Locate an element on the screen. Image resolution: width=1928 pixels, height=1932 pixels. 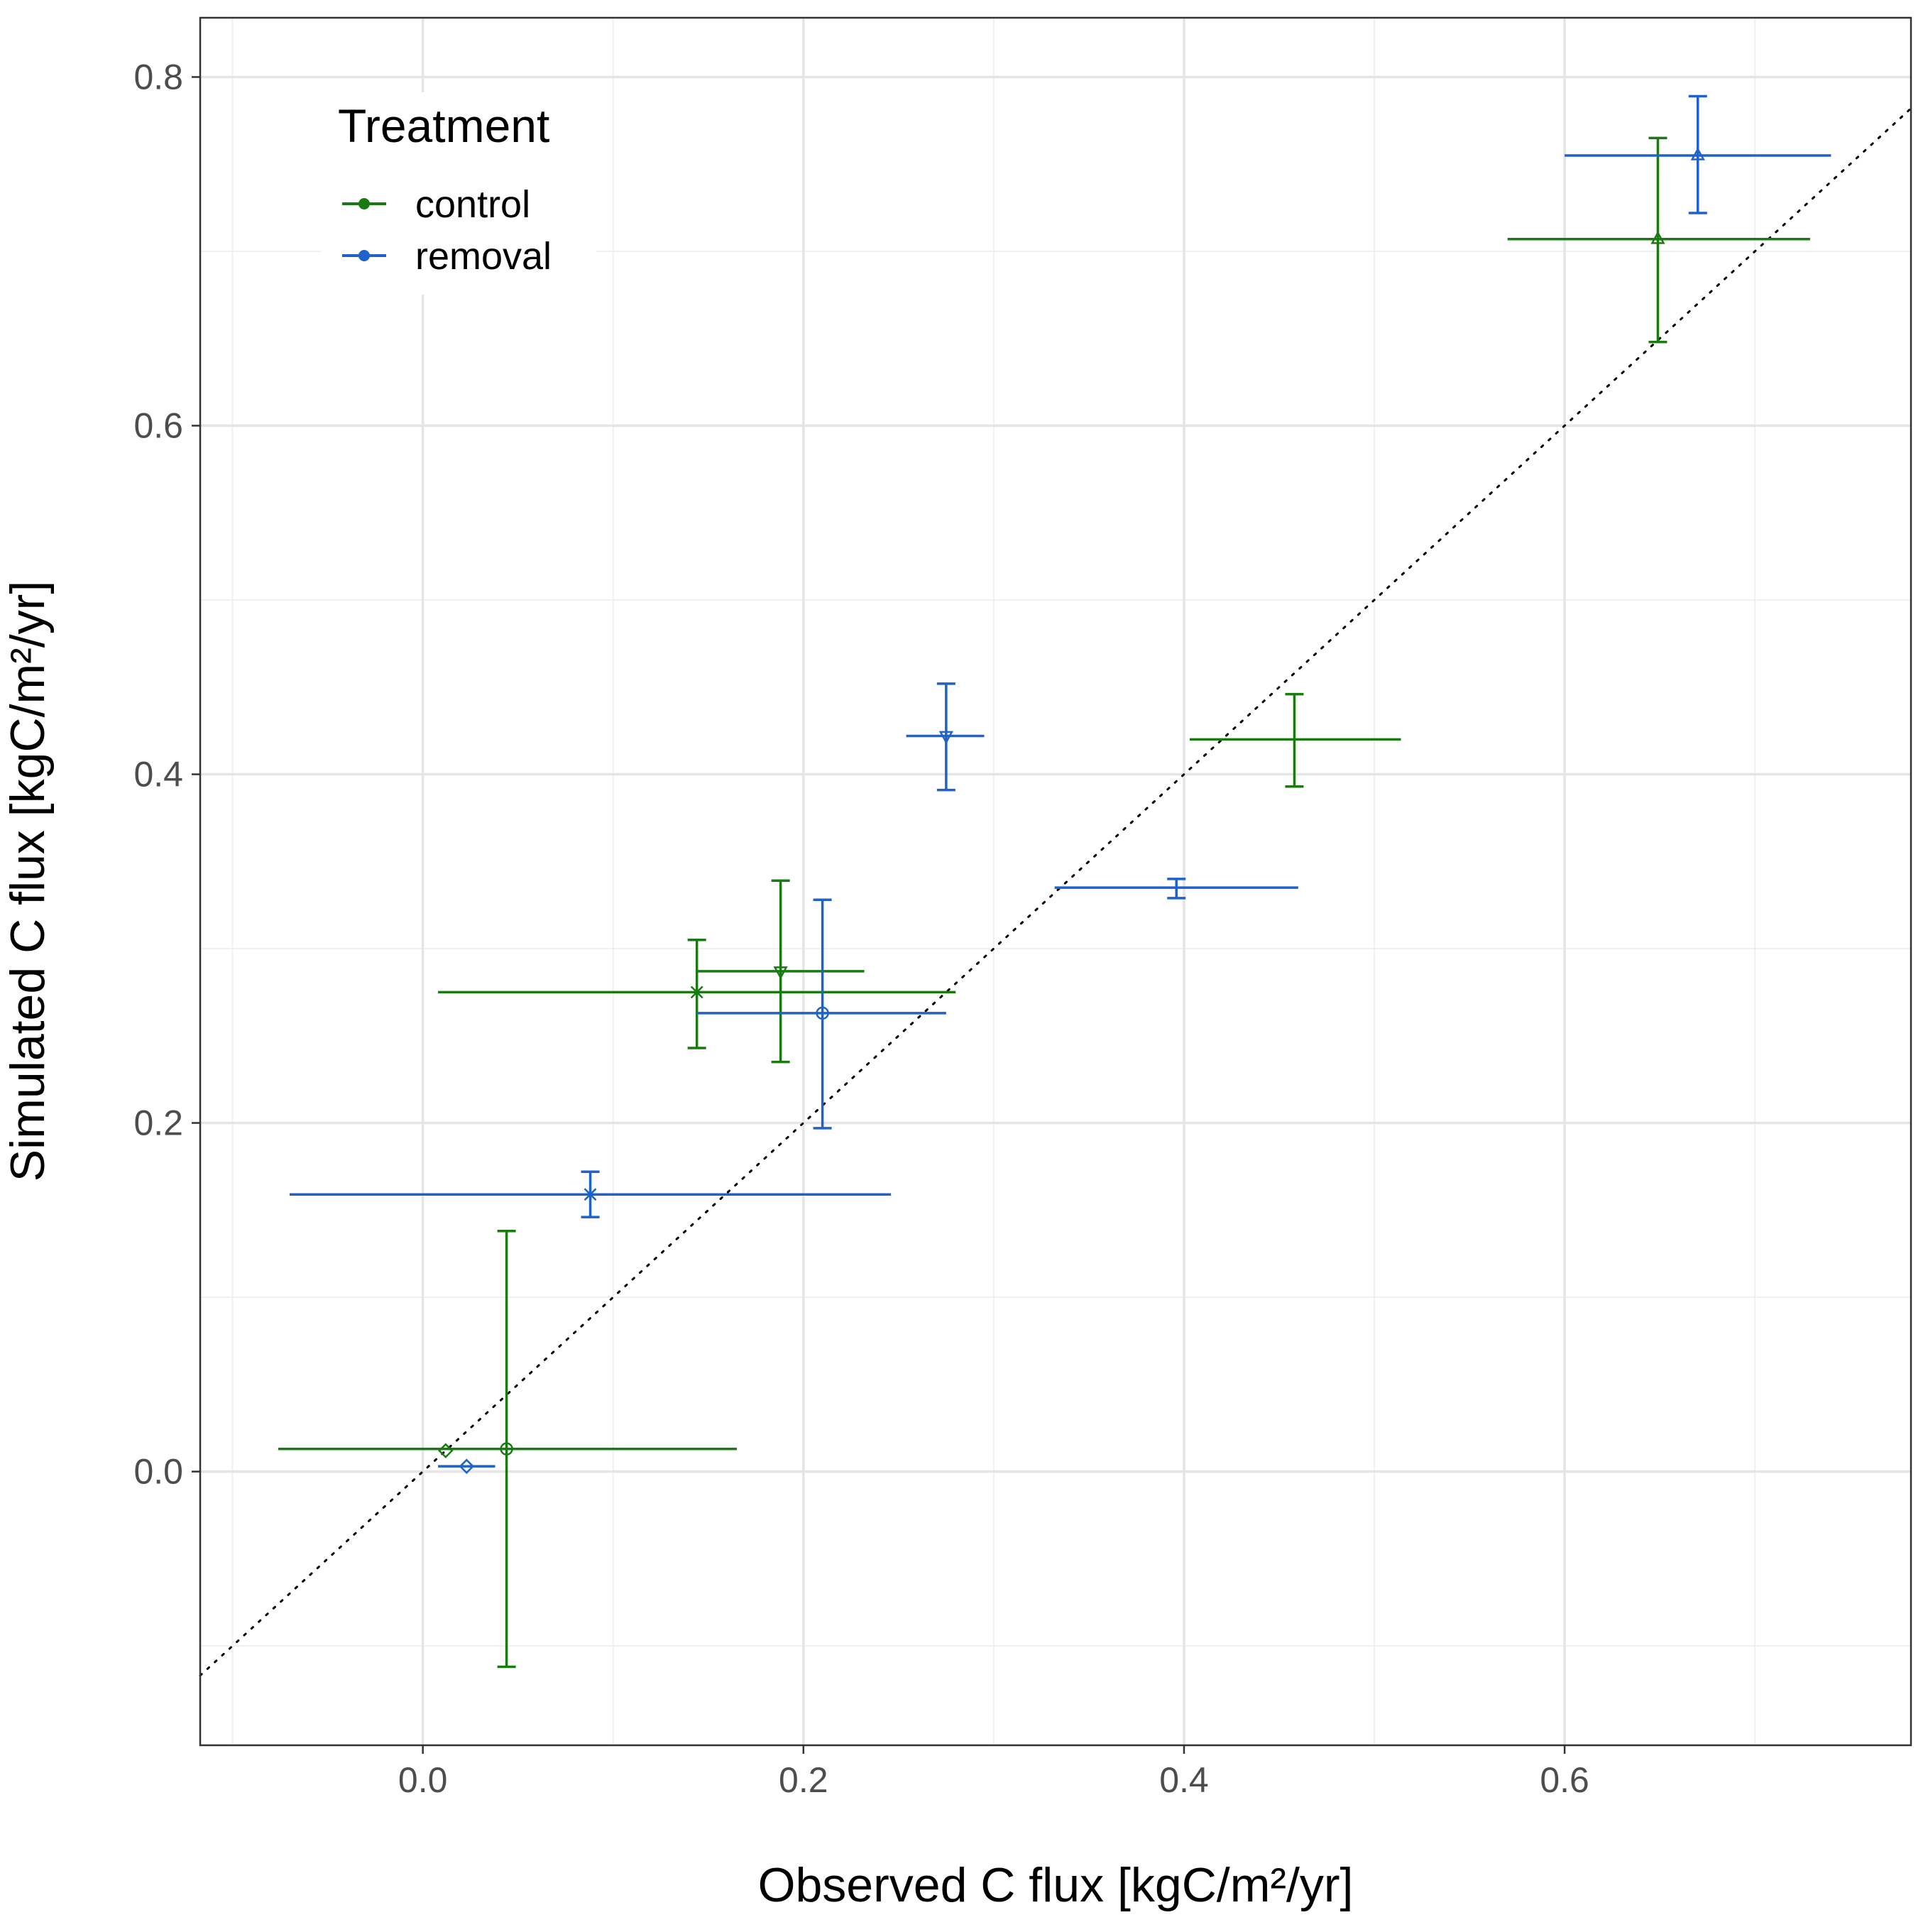
legend-title: Treatment is located at coordinates (444, 125).